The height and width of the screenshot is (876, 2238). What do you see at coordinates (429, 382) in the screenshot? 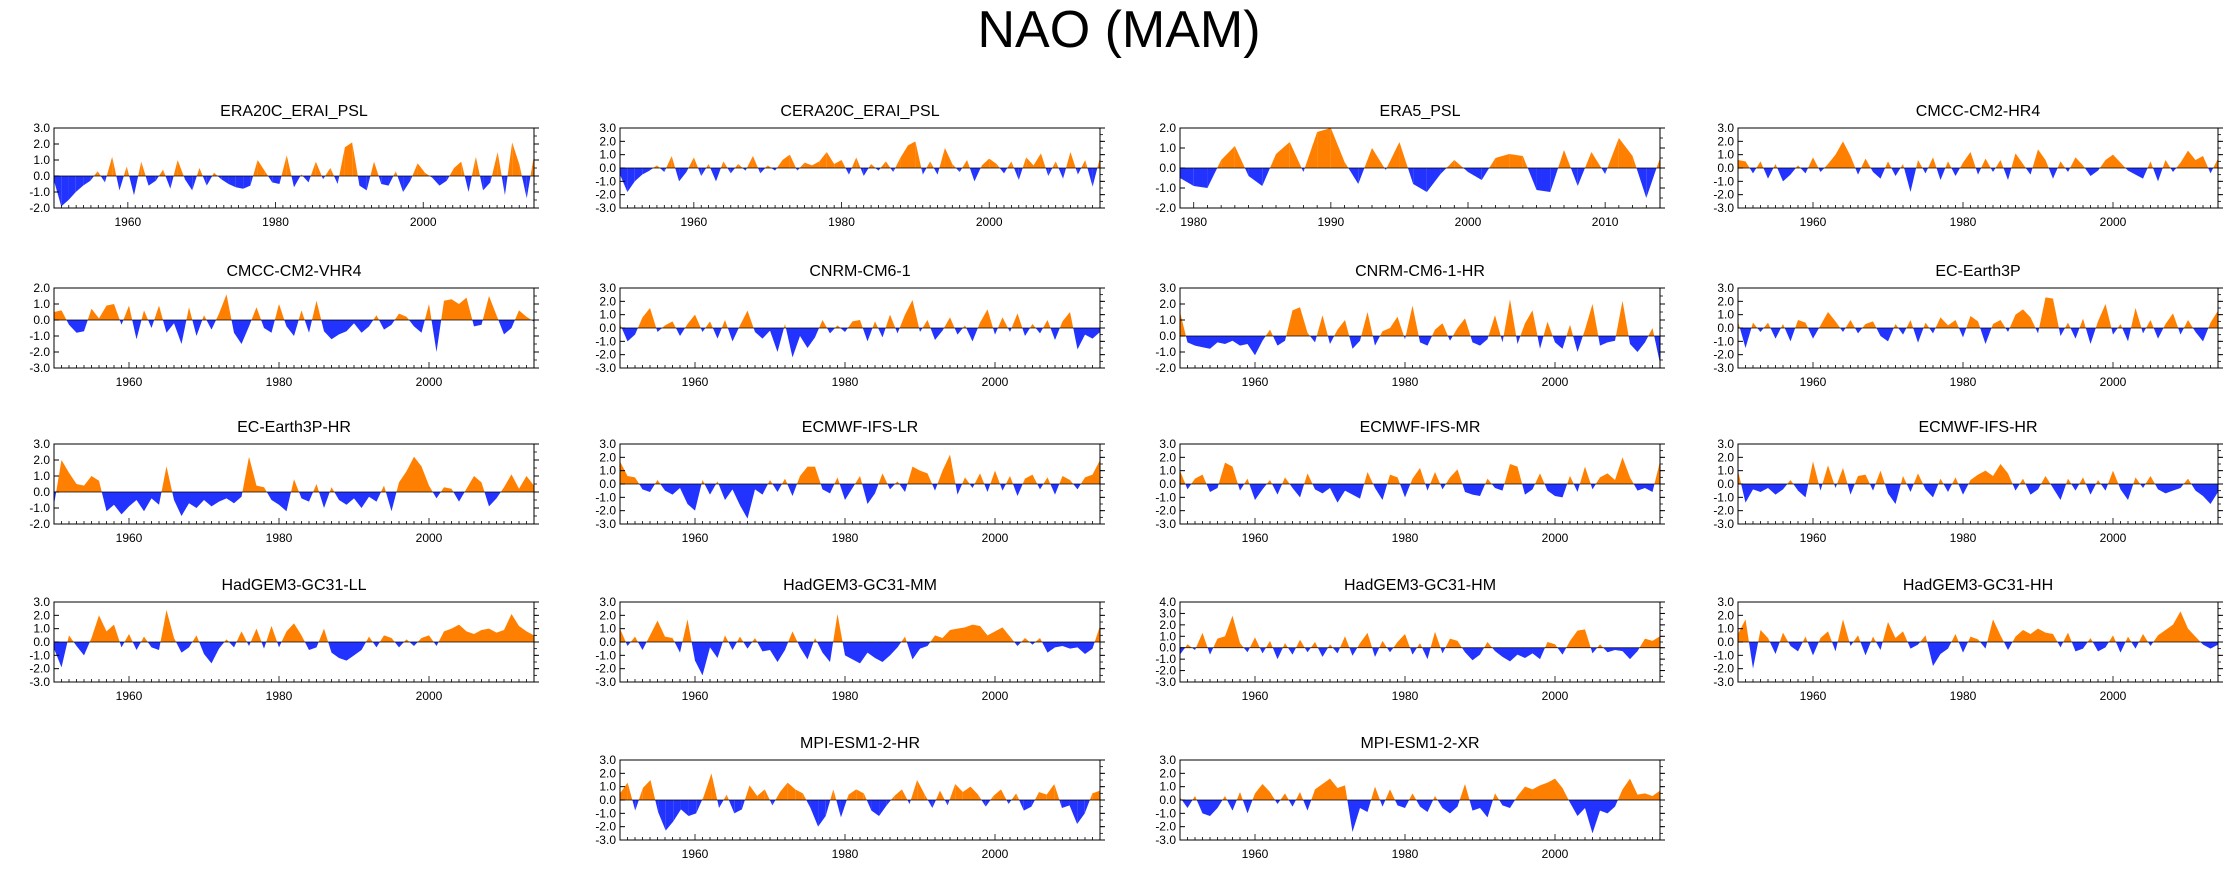
I see `x-tick-label: 2000` at bounding box center [429, 382].